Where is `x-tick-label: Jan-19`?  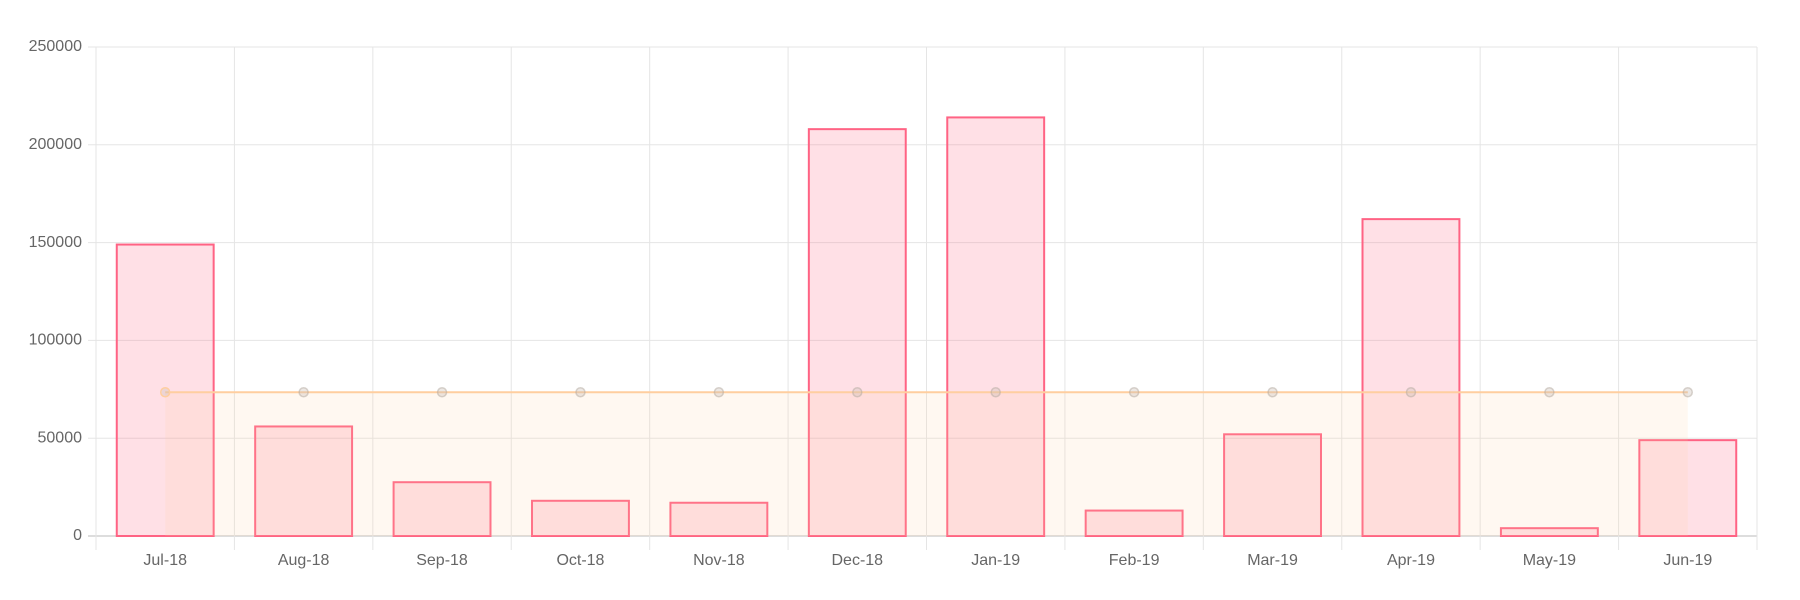 x-tick-label: Jan-19 is located at coordinates (995, 560).